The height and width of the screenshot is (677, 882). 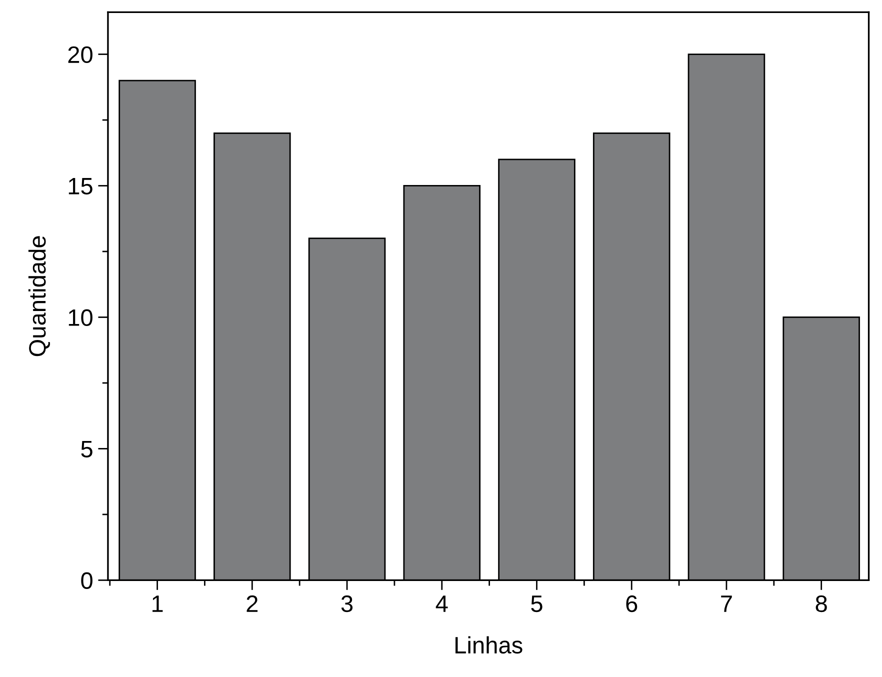 What do you see at coordinates (821, 603) in the screenshot?
I see `x-tick-label: 8` at bounding box center [821, 603].